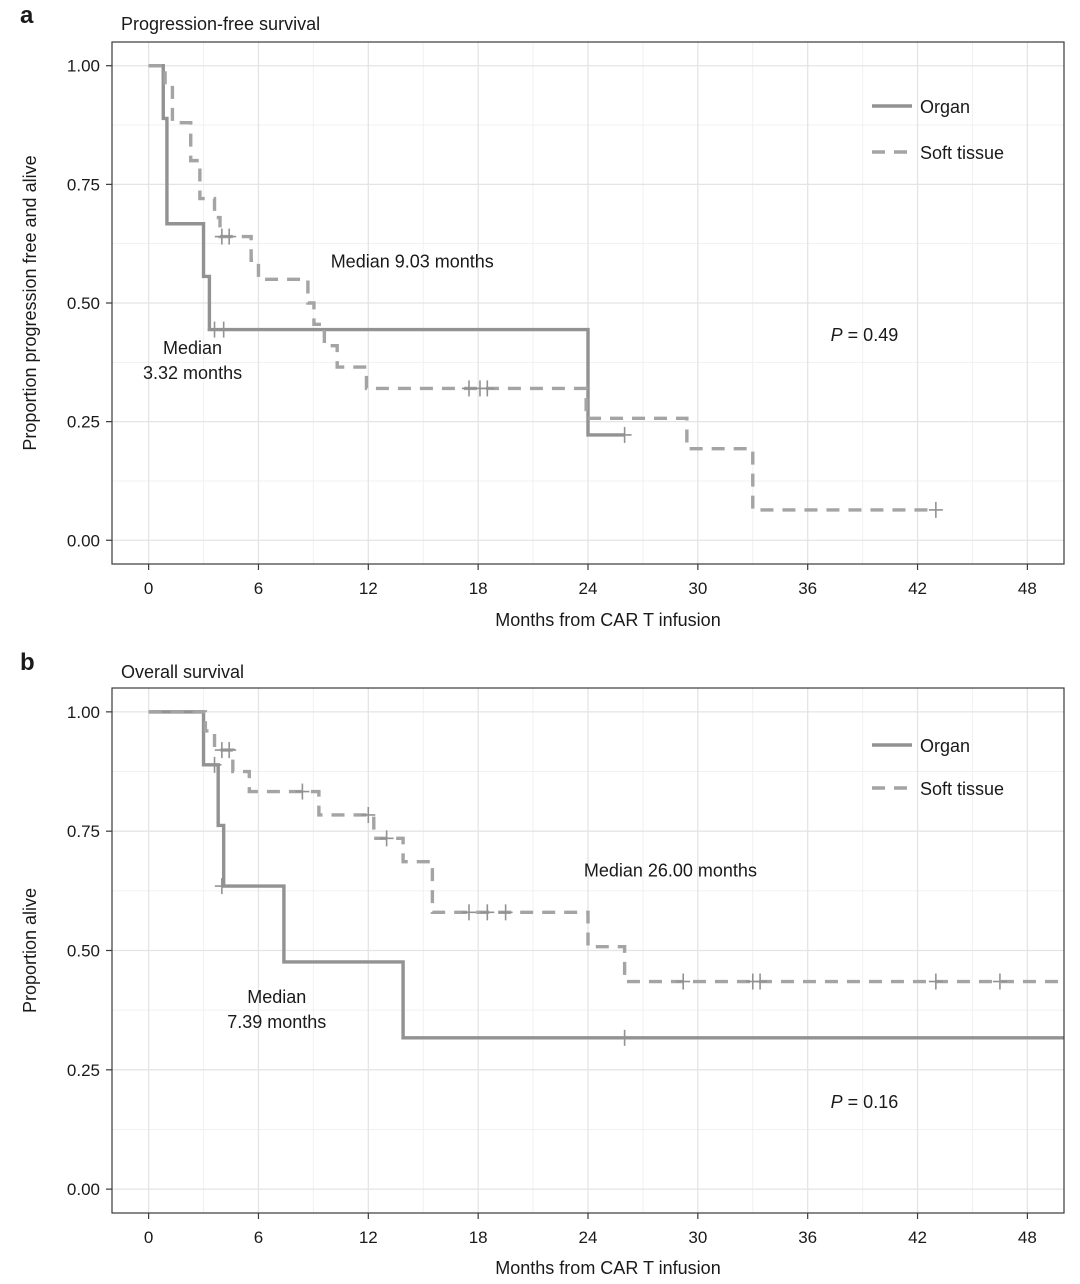 This screenshot has height=1284, width=1080. Describe the element at coordinates (27, 662) in the screenshot. I see `panel-letter: b` at that location.